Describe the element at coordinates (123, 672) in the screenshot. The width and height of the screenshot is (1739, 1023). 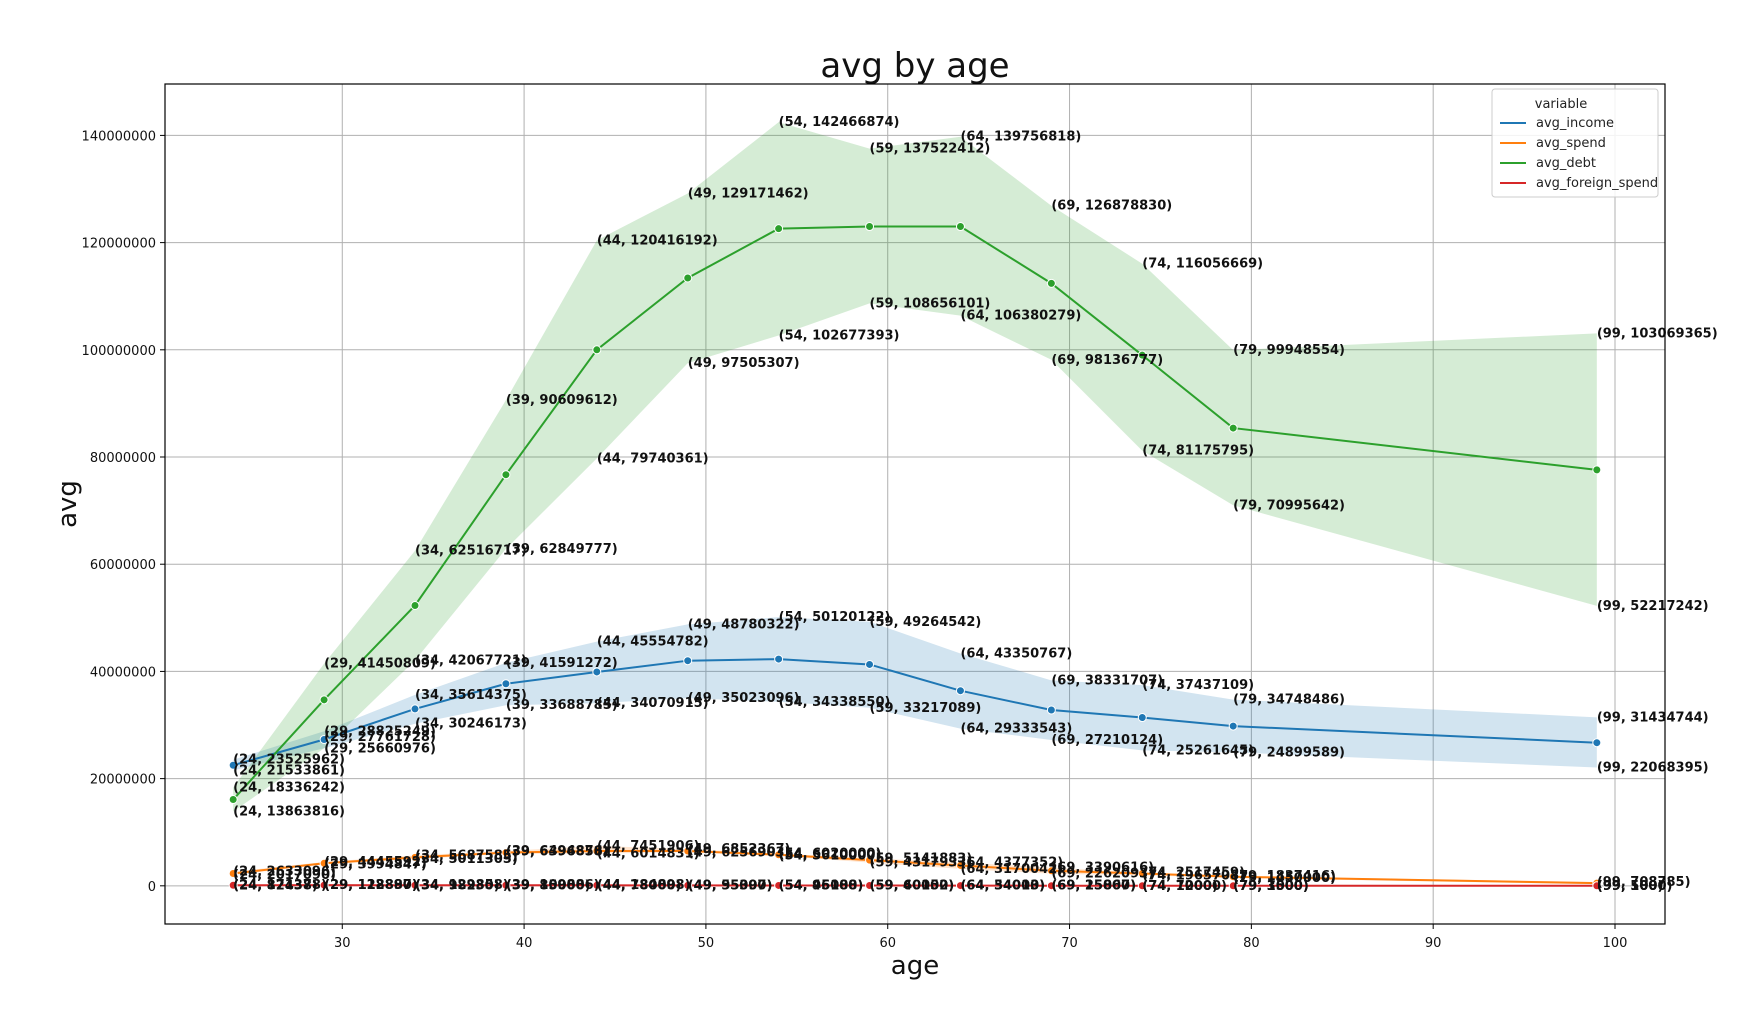
I see `y-tick-label: 40000000` at that location.